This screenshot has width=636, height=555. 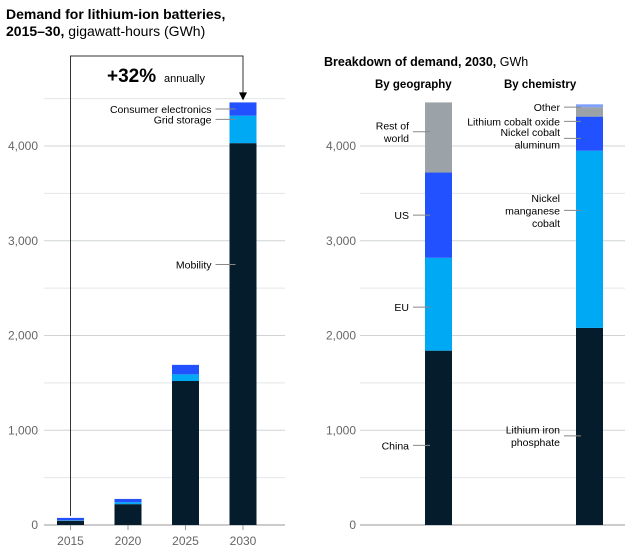 What do you see at coordinates (185, 369) in the screenshot?
I see `bar-2025-consumer-electronics` at bounding box center [185, 369].